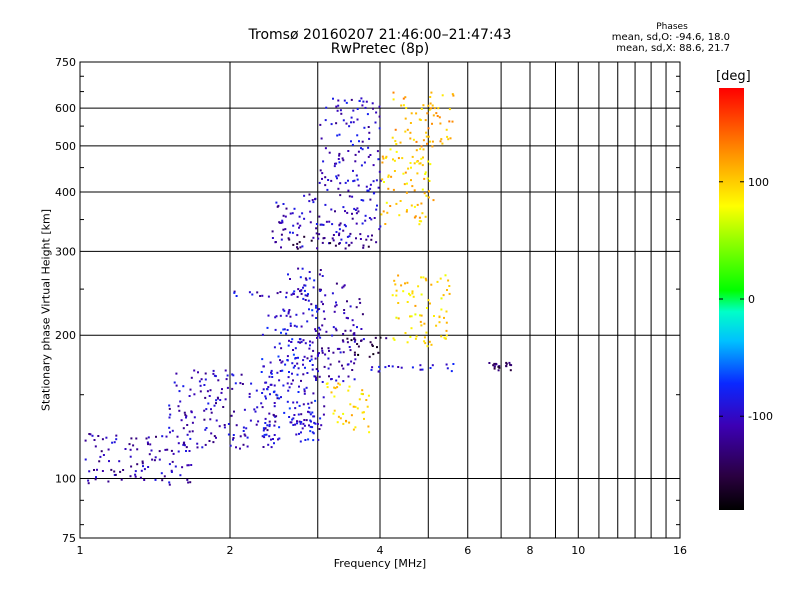 This screenshot has height=600, width=800. I want to click on y-tick-label: 400, so click(65, 192).